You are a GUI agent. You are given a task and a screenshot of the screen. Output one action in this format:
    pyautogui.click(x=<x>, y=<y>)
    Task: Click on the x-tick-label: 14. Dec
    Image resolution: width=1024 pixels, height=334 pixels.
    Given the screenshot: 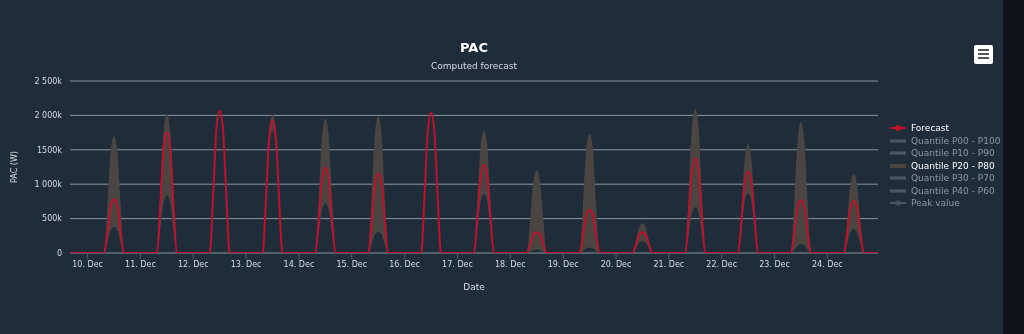 What is the action you would take?
    pyautogui.click(x=299, y=264)
    